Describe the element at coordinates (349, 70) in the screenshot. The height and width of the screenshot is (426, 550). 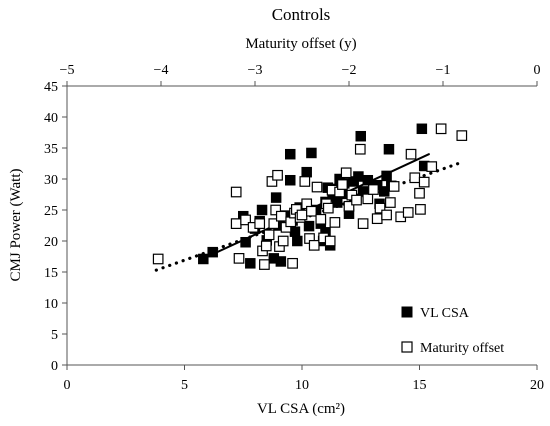
I see `x2-tick-label: −2` at that location.